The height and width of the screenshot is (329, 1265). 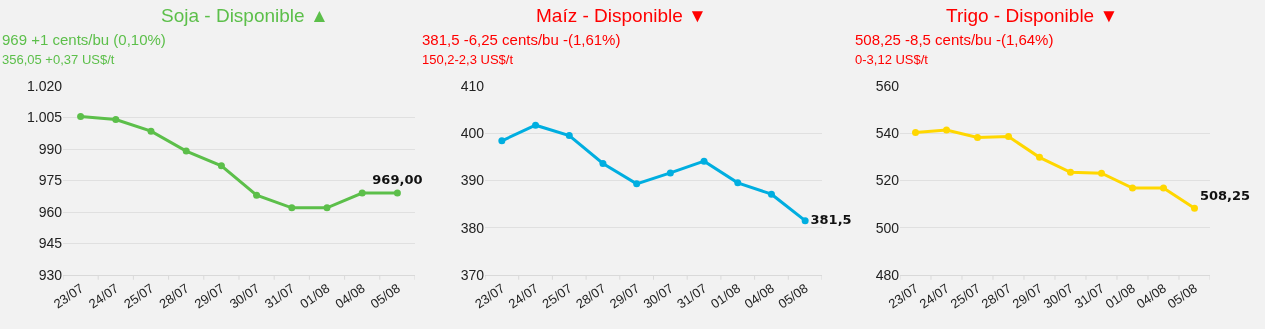 What do you see at coordinates (472, 274) in the screenshot?
I see `y-tick-label: 370` at bounding box center [472, 274].